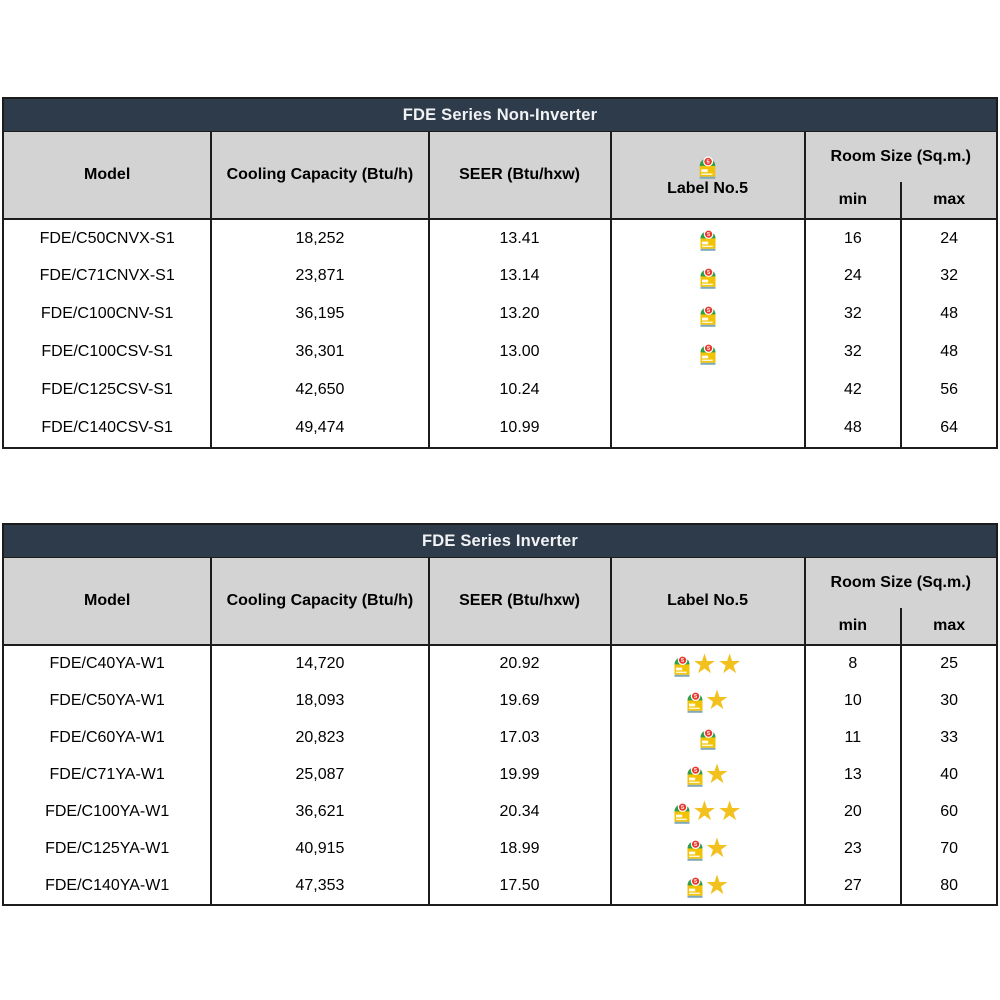 This screenshot has height=1000, width=1000. I want to click on col-header-seer: SEER (Btu/hxw), so click(519, 175).